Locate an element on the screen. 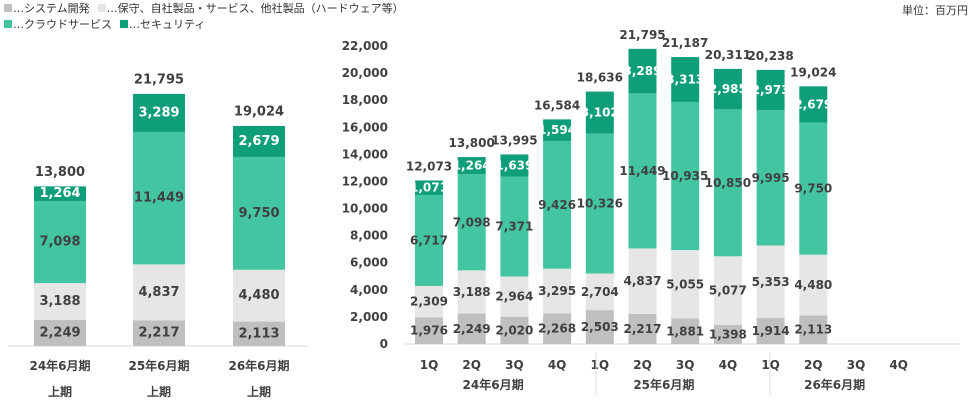  right-segment-label: 11,449 is located at coordinates (642, 171).